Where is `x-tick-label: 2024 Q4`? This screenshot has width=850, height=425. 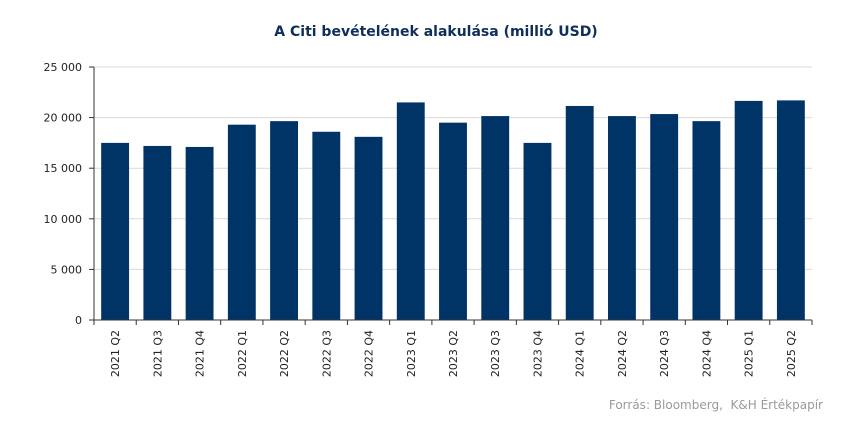 x-tick-label: 2024 Q4 is located at coordinates (706, 353).